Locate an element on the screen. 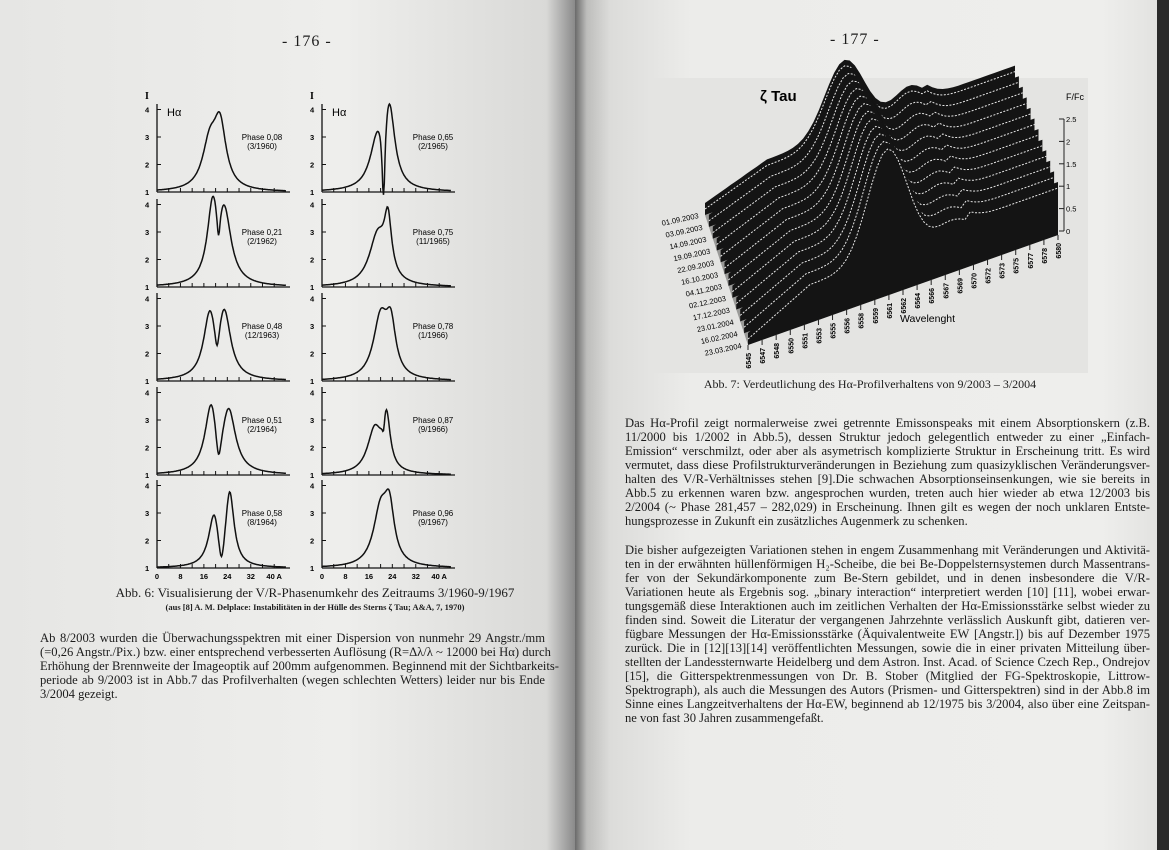 The image size is (1169, 850). profile-panel: 1 2 3 4 Phase 0,08(3/1960) I Hα is located at coordinates (217, 144).